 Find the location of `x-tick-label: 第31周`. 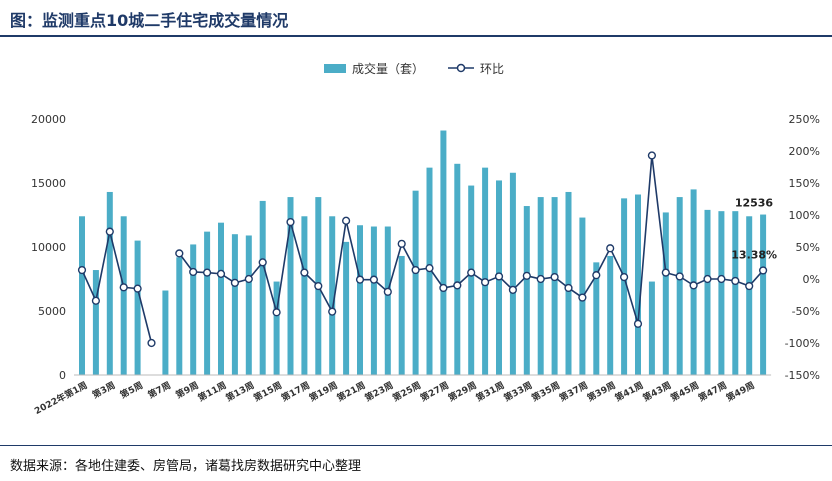

x-tick-label: 第31周 is located at coordinates (490, 391).